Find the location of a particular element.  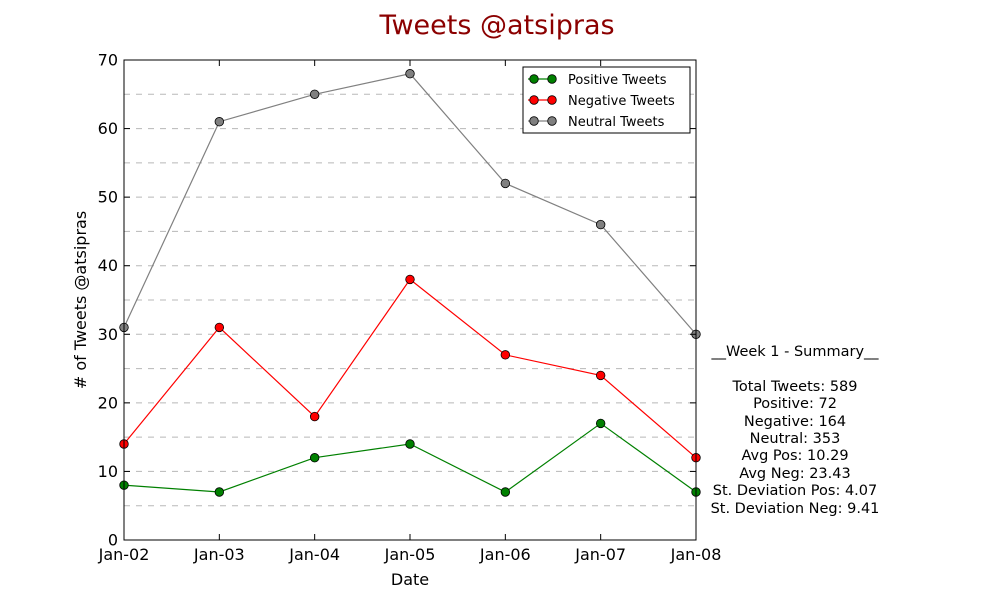

y-tick-label: 40 is located at coordinates (108, 265).